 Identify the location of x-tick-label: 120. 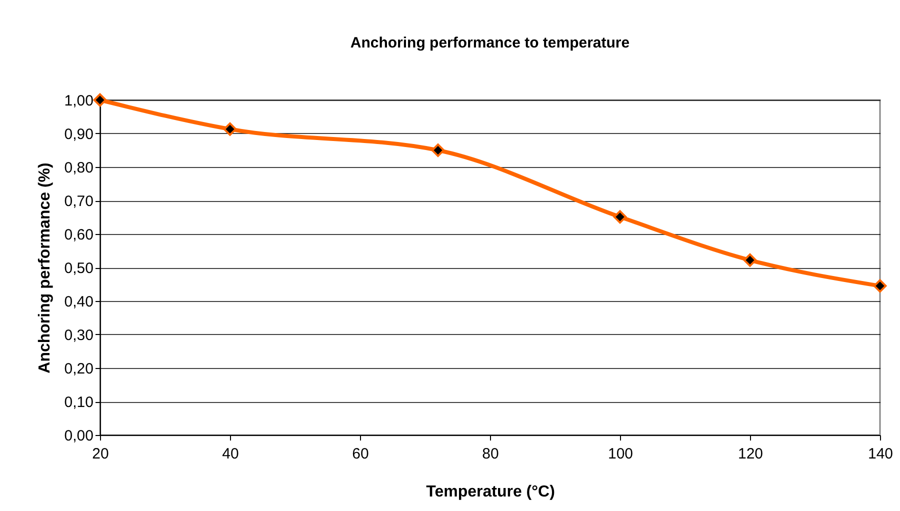
(751, 454).